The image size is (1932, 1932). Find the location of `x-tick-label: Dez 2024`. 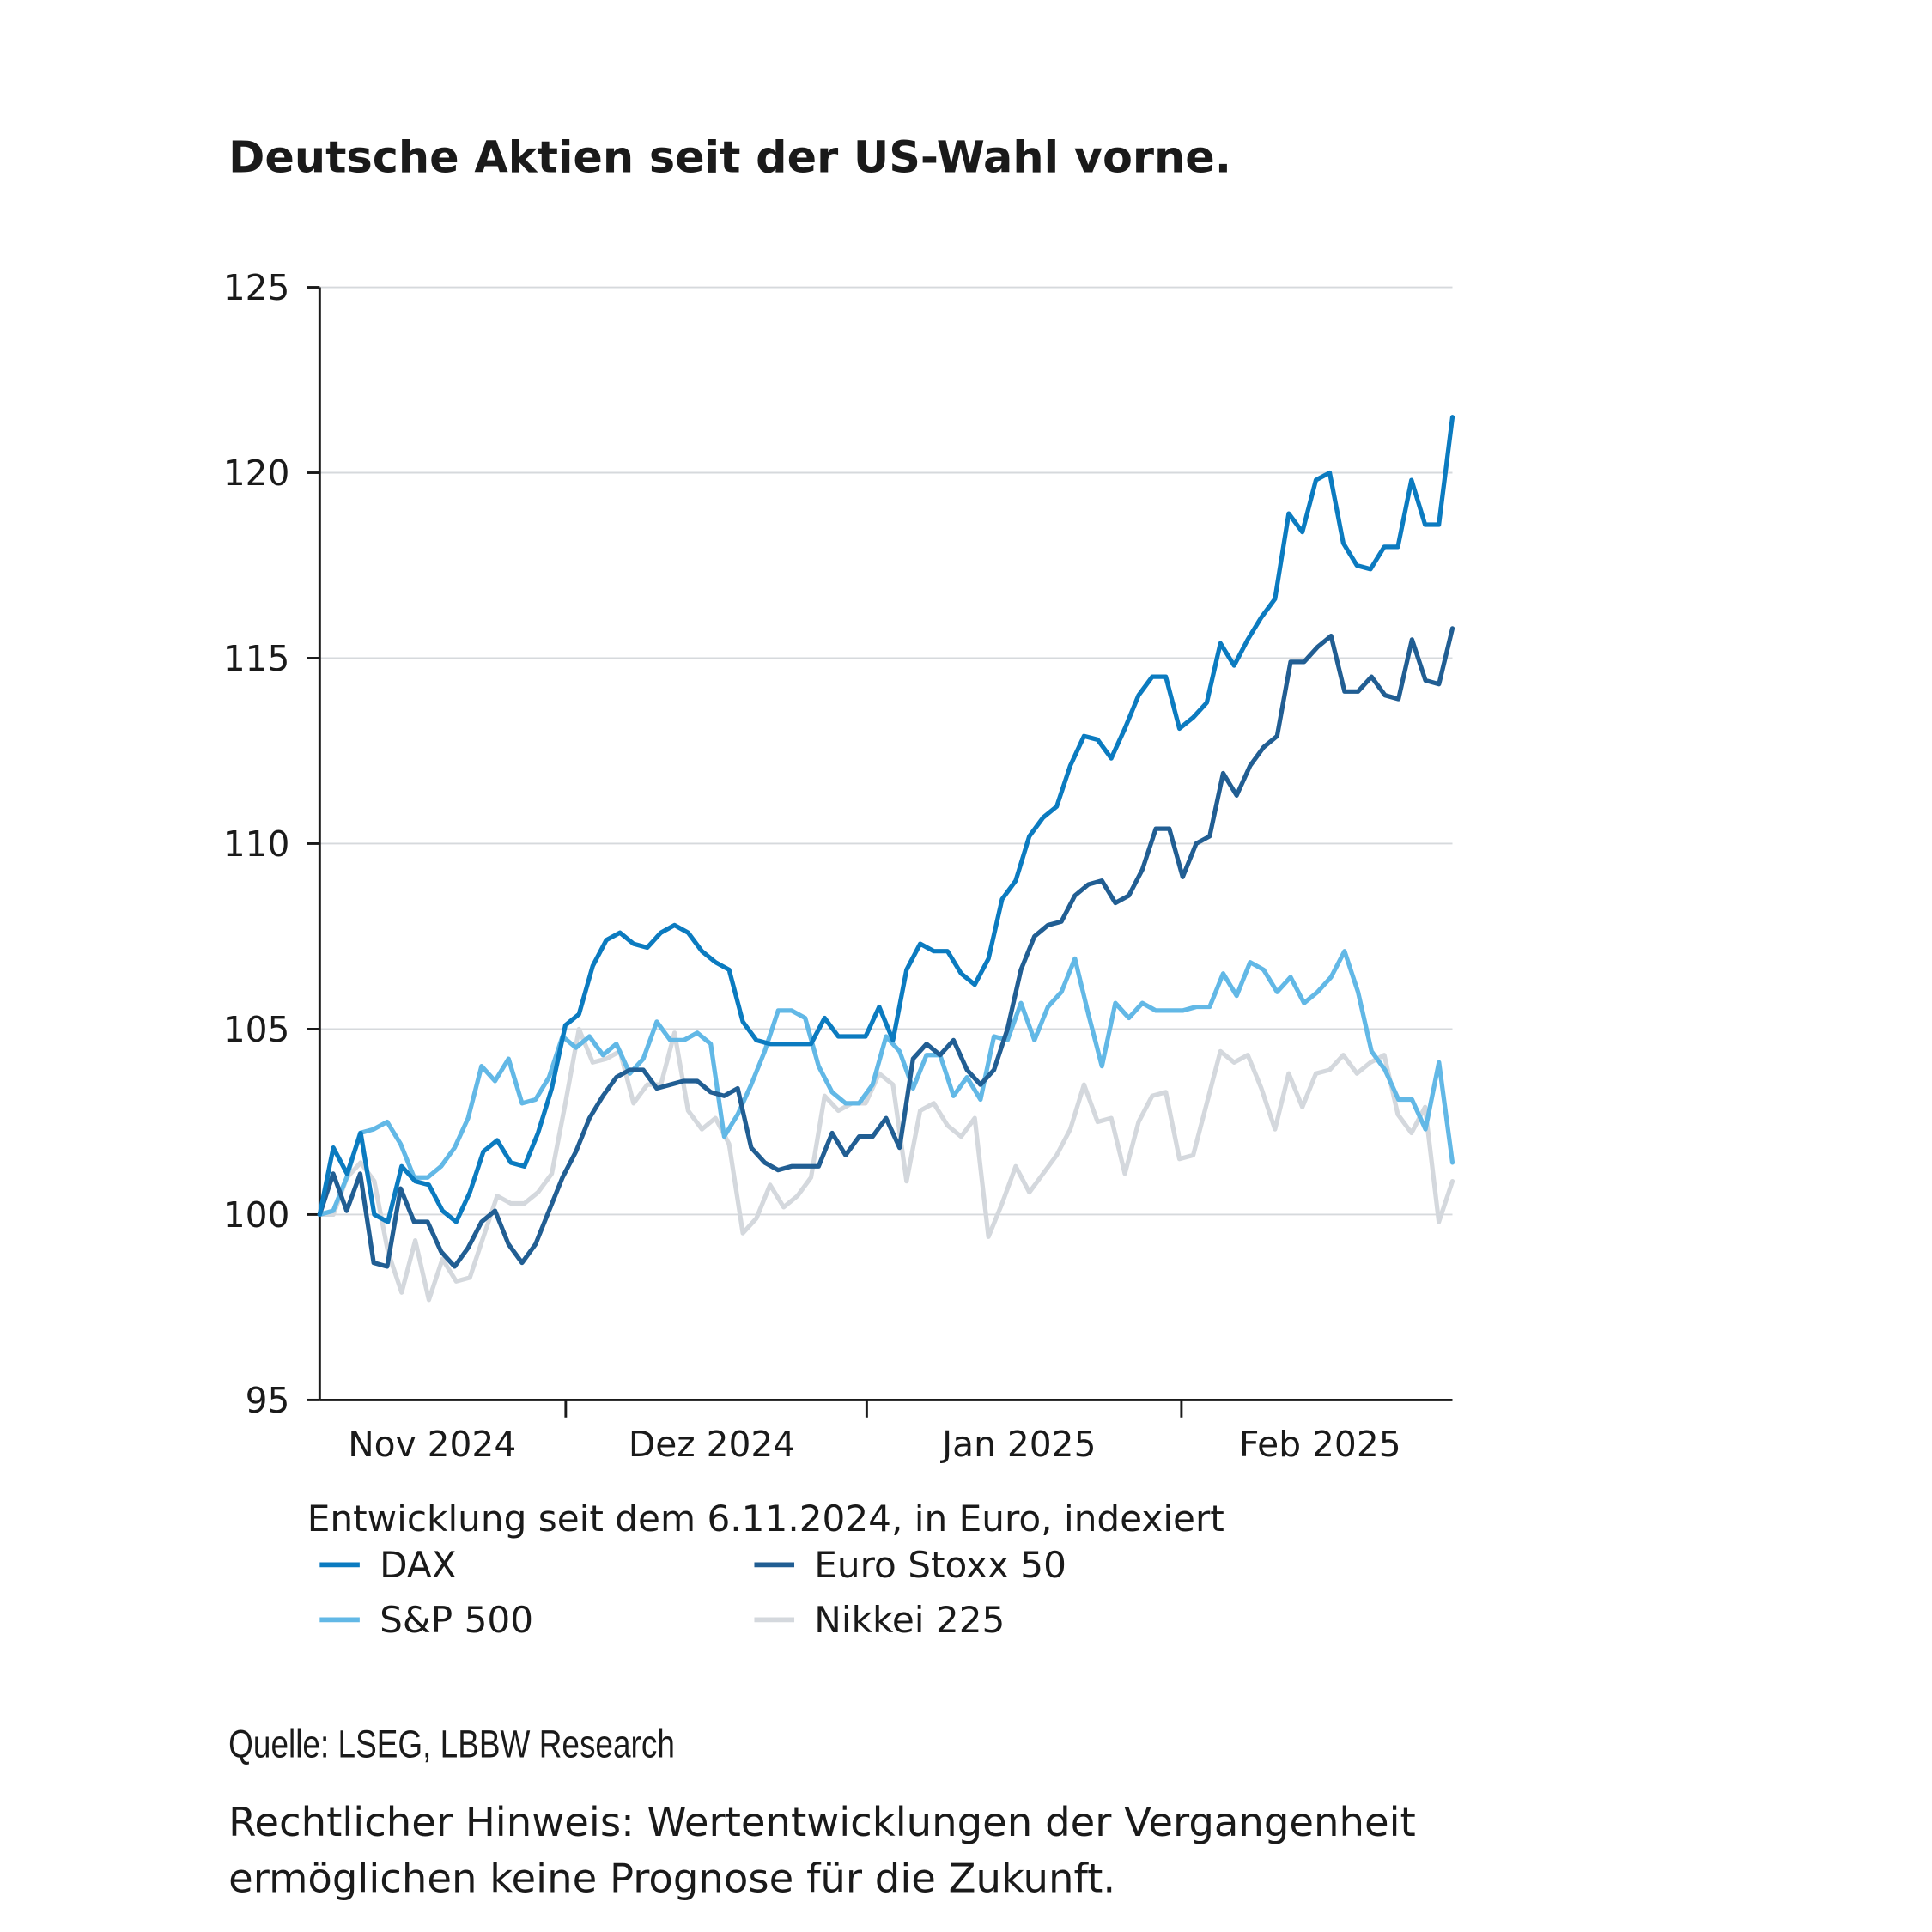

x-tick-label: Dez 2024 is located at coordinates (712, 1444).